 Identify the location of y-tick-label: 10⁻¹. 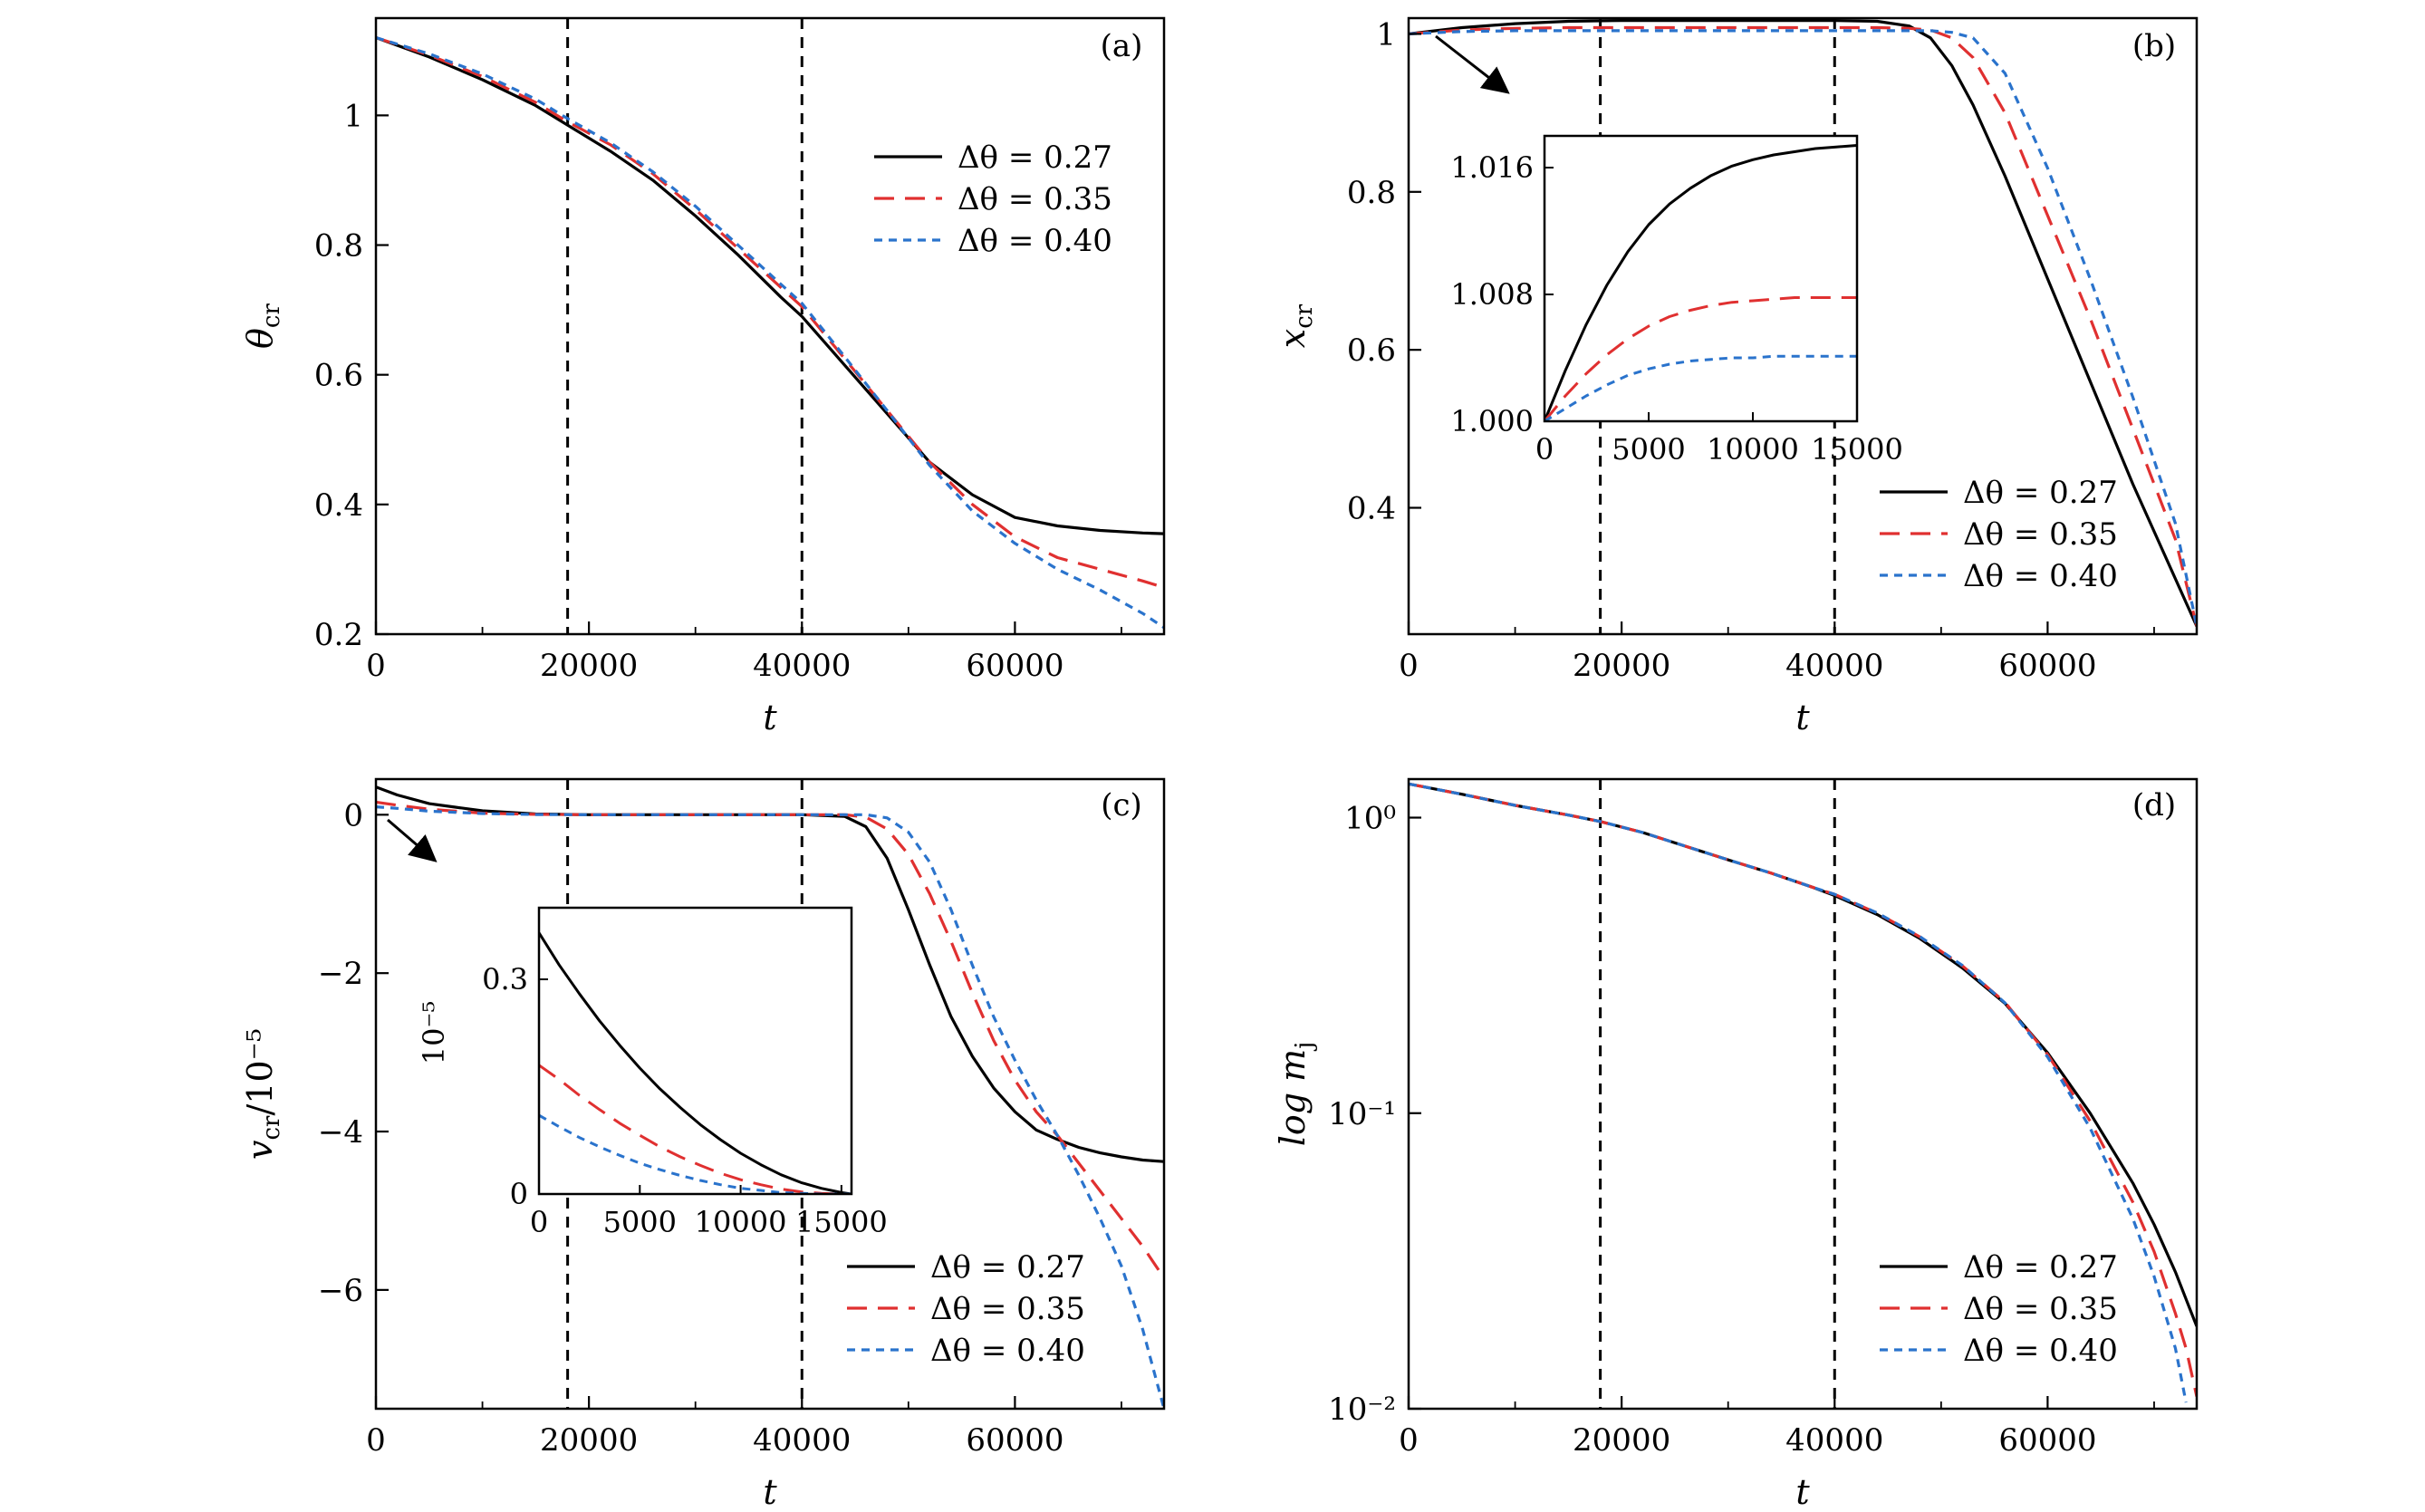
(1362, 1114).